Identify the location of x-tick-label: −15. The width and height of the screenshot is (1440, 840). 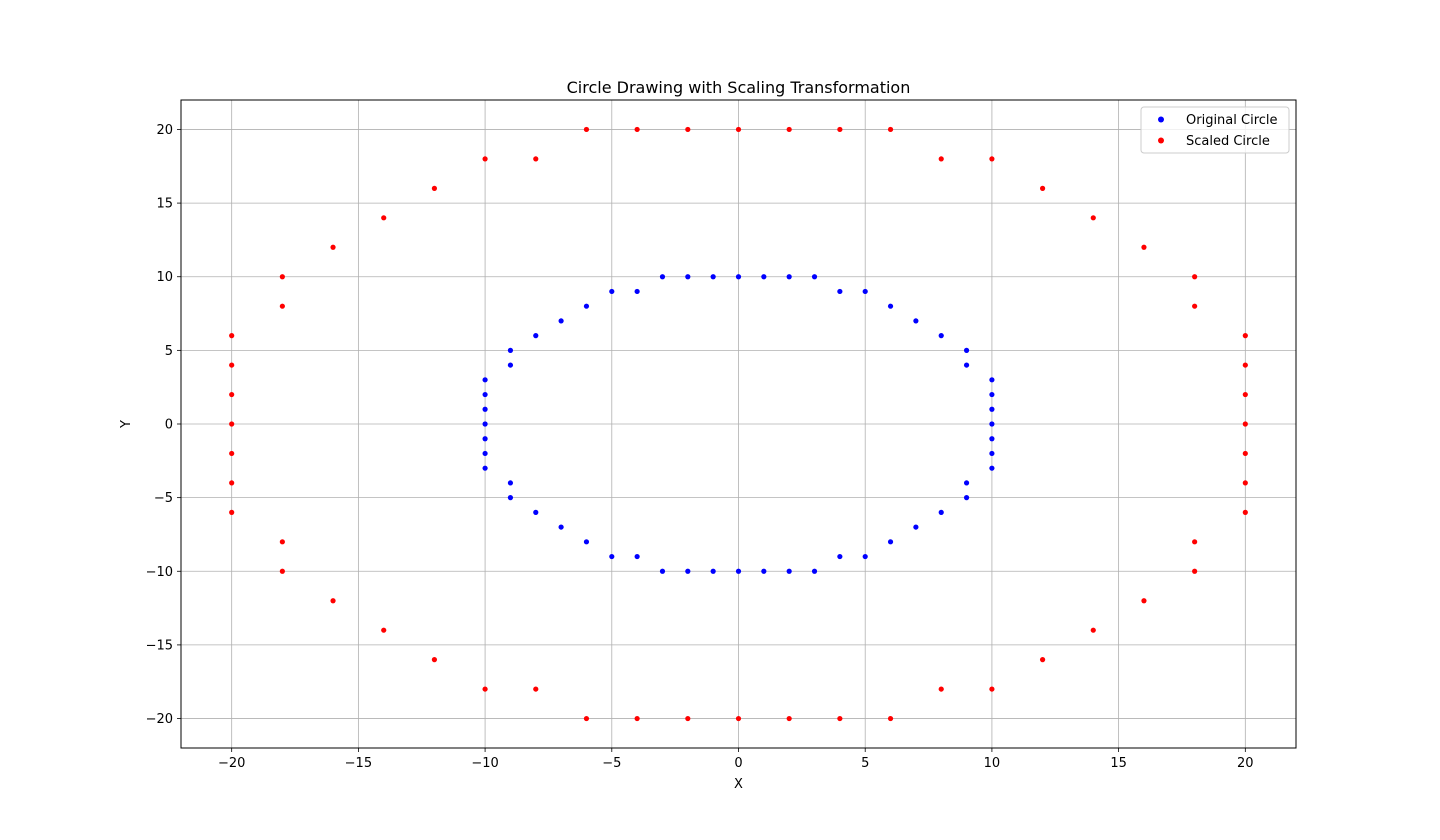
(358, 763).